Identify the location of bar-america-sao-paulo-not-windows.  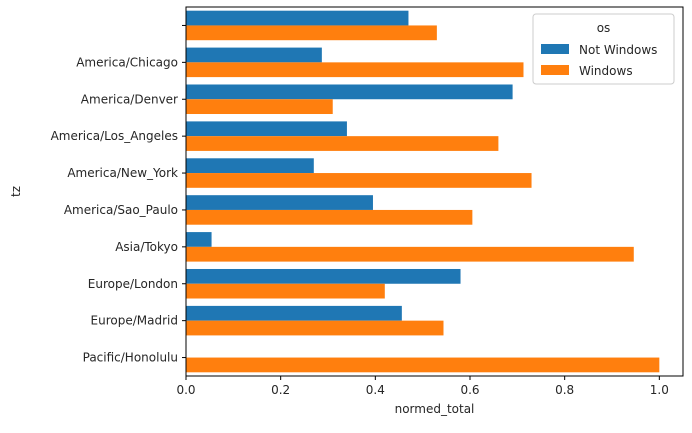
(279, 202).